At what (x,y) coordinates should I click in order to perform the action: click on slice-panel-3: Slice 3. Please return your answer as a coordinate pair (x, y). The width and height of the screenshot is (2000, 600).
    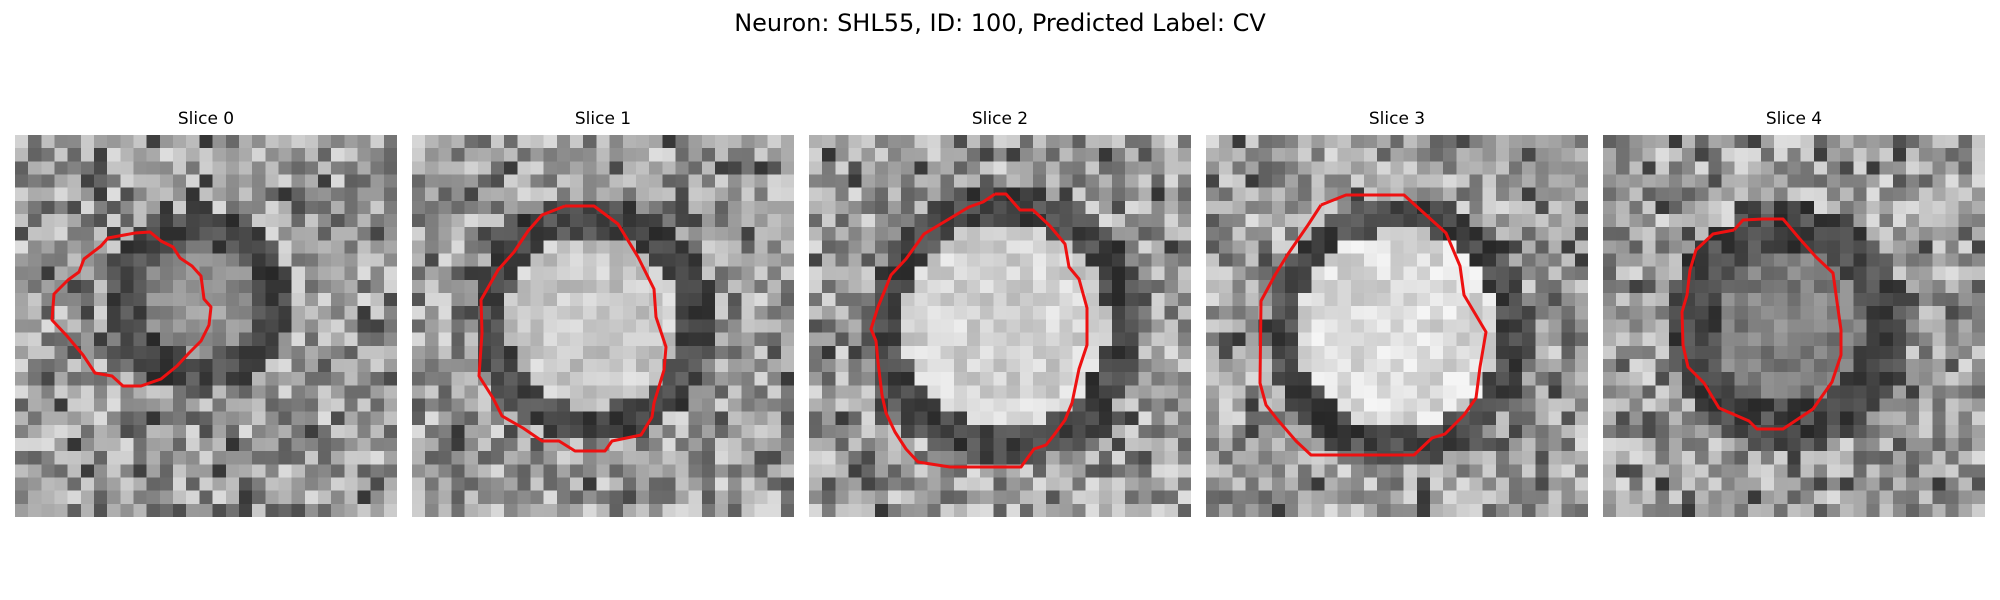
    Looking at the image, I should click on (1397, 312).